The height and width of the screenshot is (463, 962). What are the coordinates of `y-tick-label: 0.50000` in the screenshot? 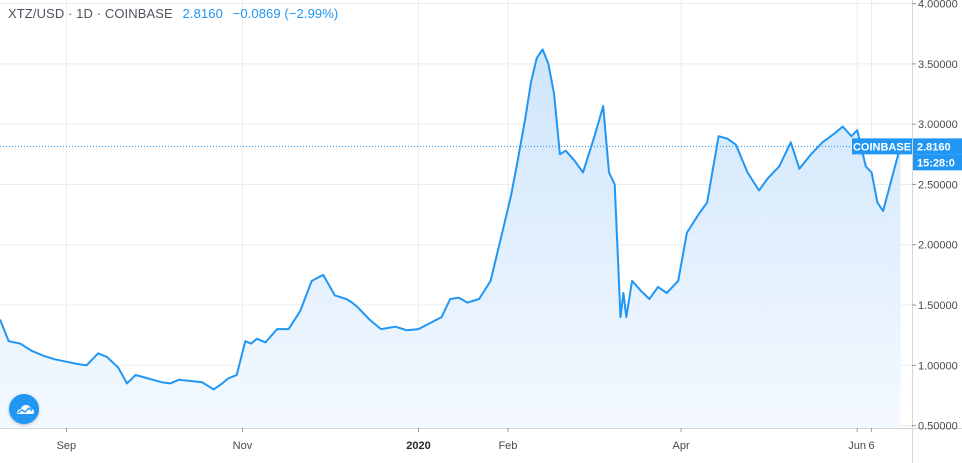 It's located at (938, 427).